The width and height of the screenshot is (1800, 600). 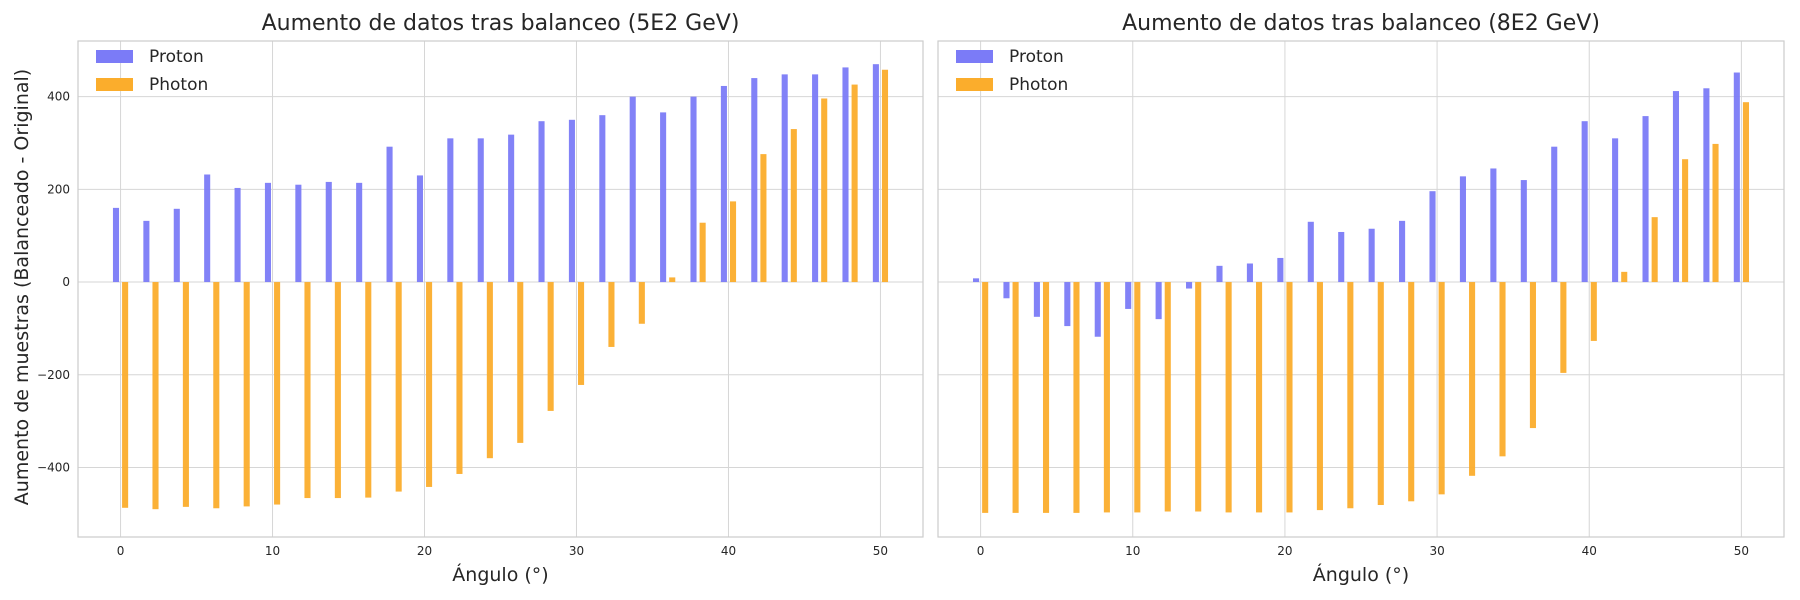 I want to click on x-tick-label: 40, so click(x=728, y=551).